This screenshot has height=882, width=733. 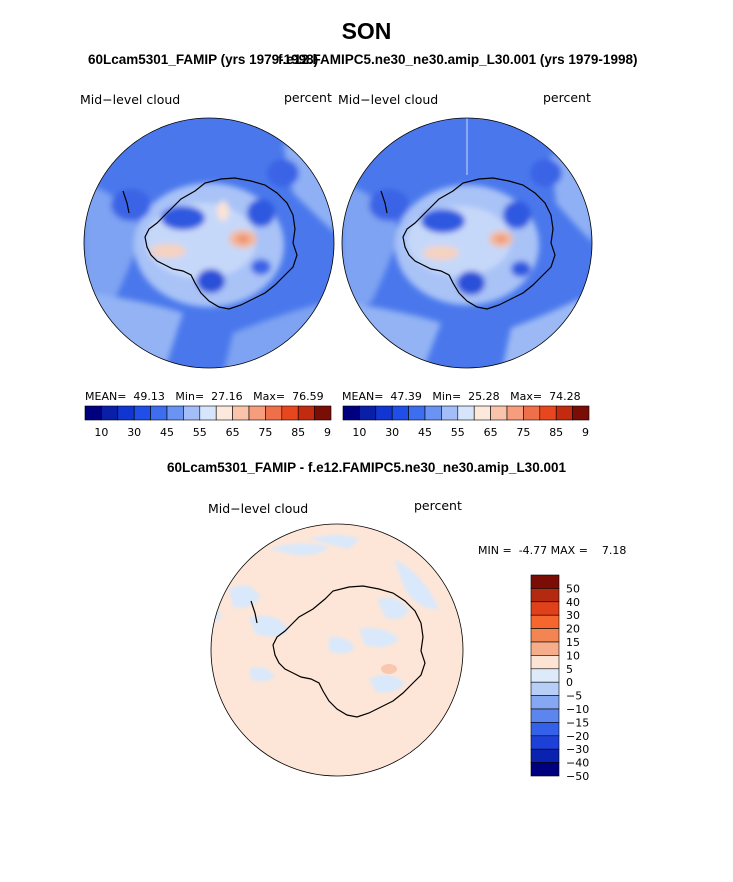 What do you see at coordinates (134, 432) in the screenshot?
I see `panel1-colorbar-tick-label: 30` at bounding box center [134, 432].